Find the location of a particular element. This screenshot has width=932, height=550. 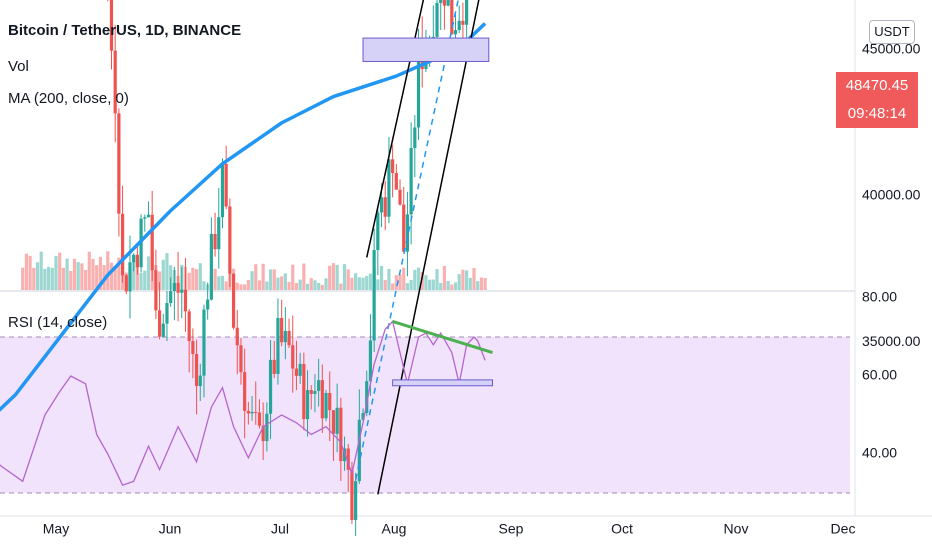

channel-lower-line is located at coordinates (435, 247).